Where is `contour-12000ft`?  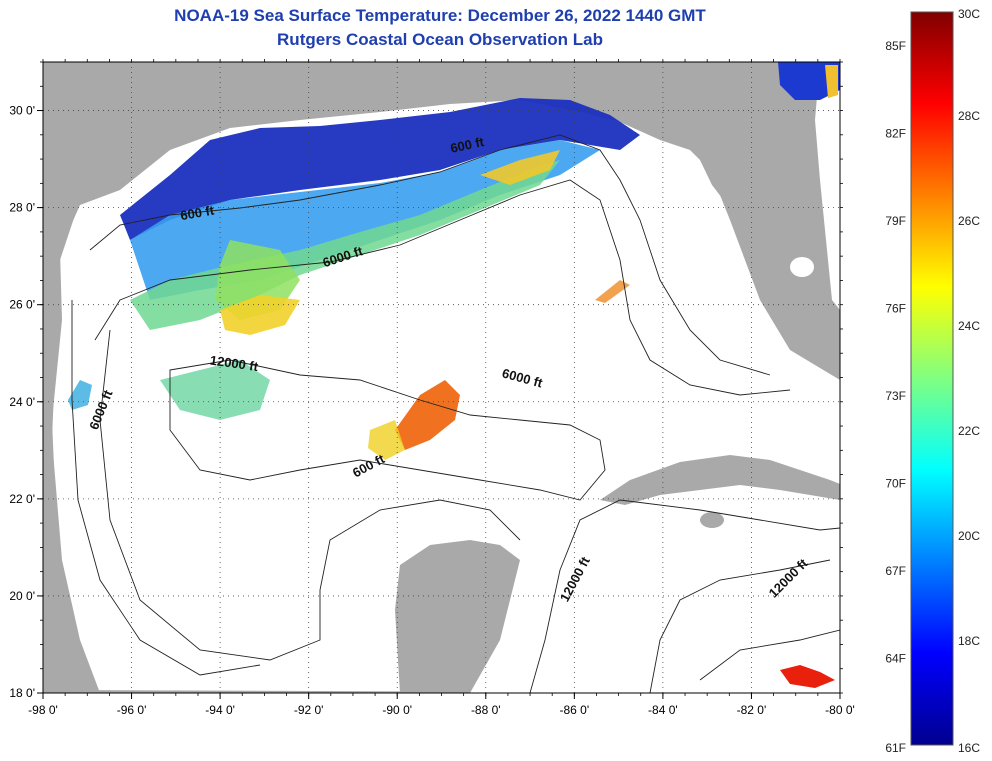
contour-12000ft is located at coordinates (387, 430).